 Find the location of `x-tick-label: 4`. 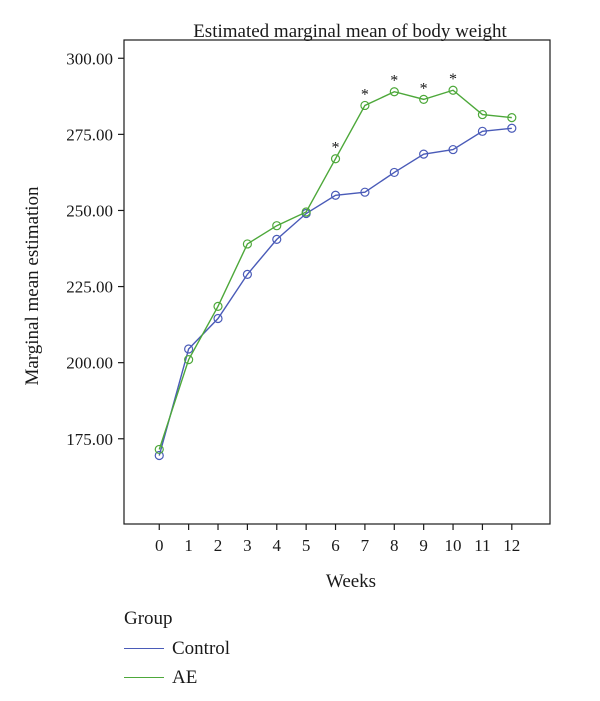

x-tick-label: 4 is located at coordinates (277, 545).